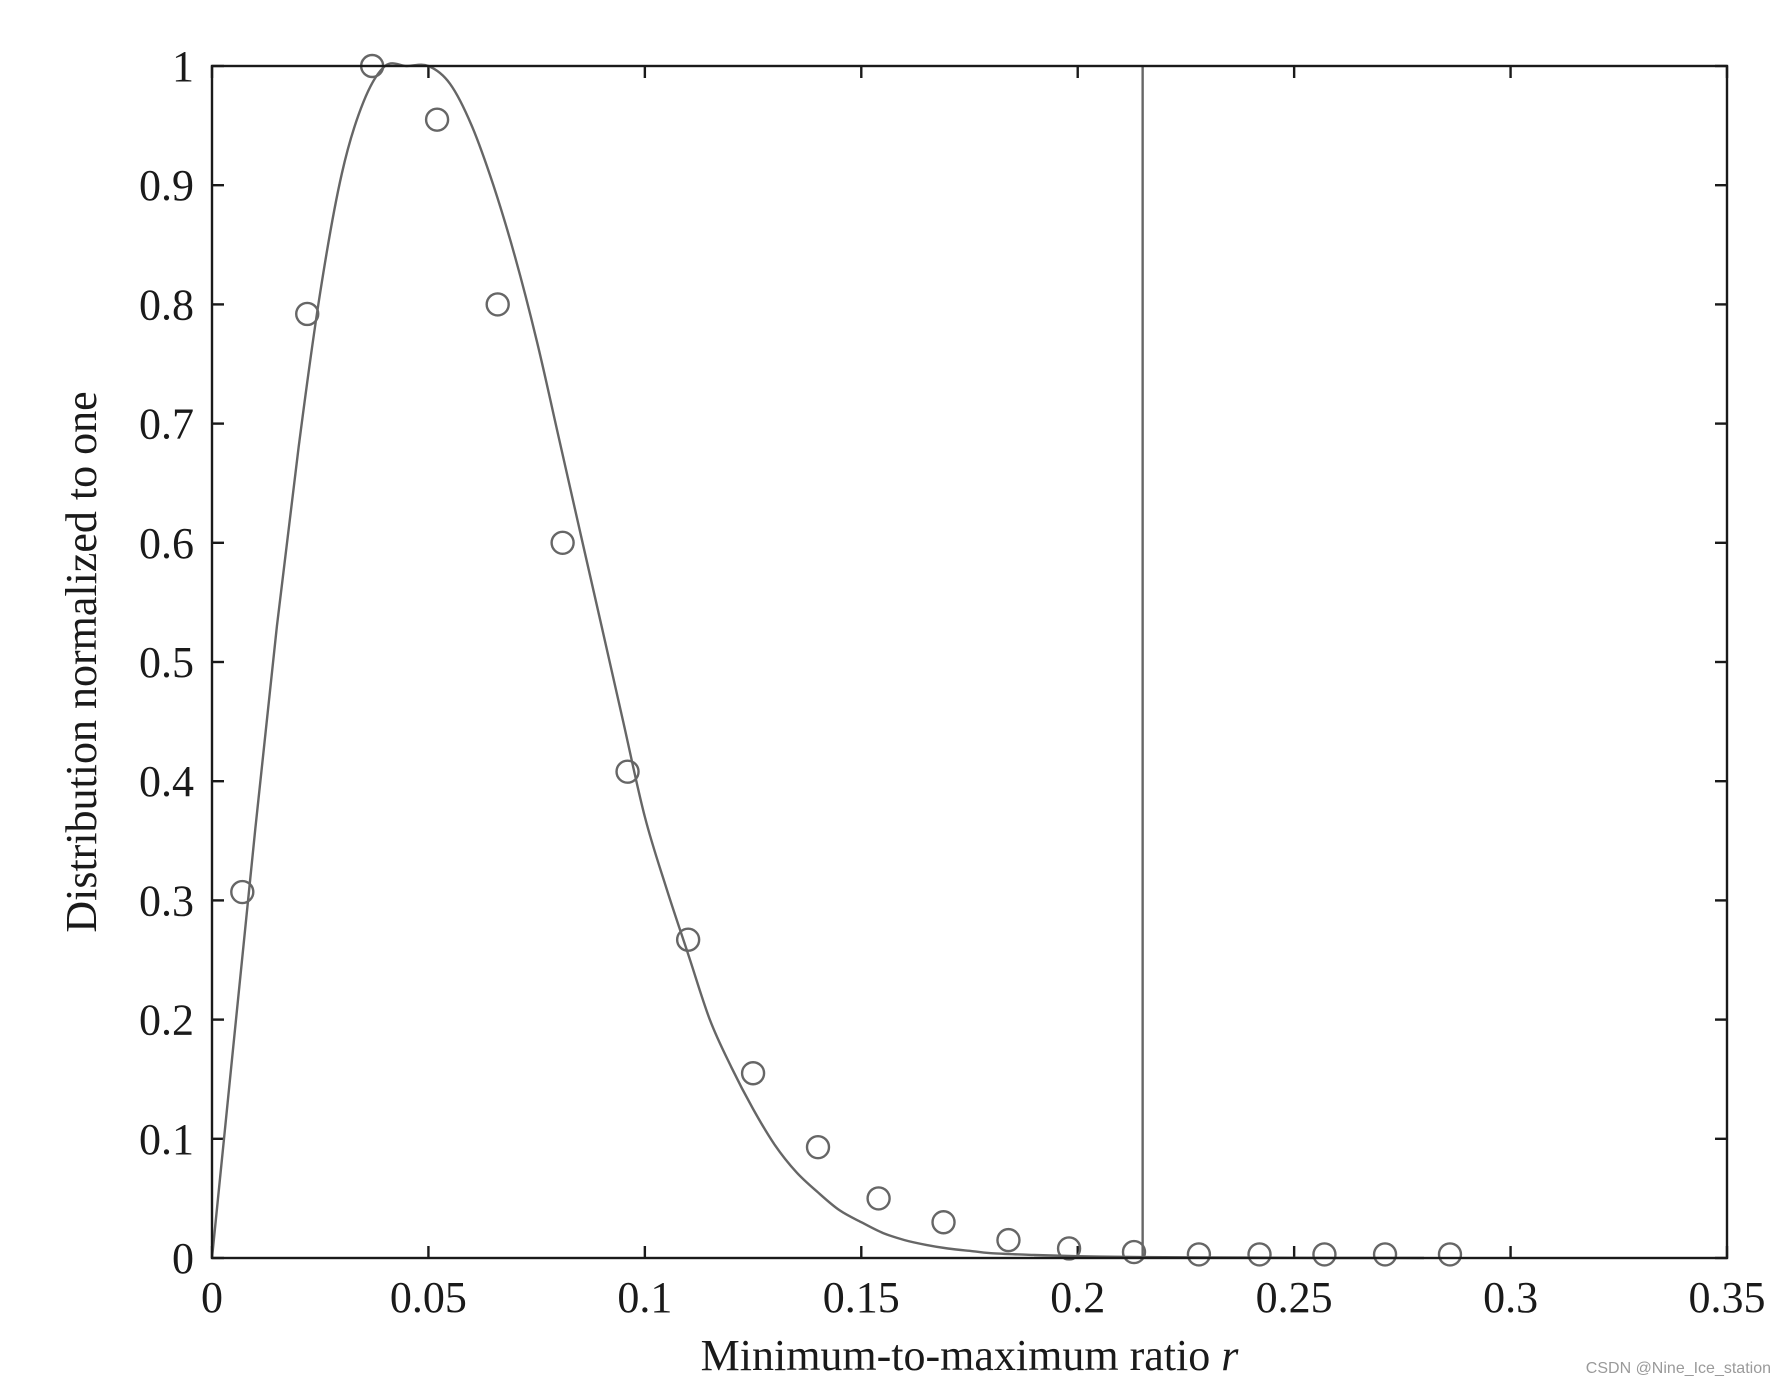 The height and width of the screenshot is (1394, 1789). I want to click on y-tick-label: 0.7, so click(166, 424).